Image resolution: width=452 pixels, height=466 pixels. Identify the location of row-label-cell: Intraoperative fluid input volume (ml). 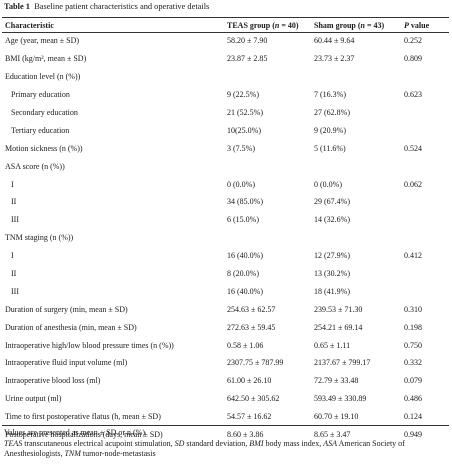
(66, 363).